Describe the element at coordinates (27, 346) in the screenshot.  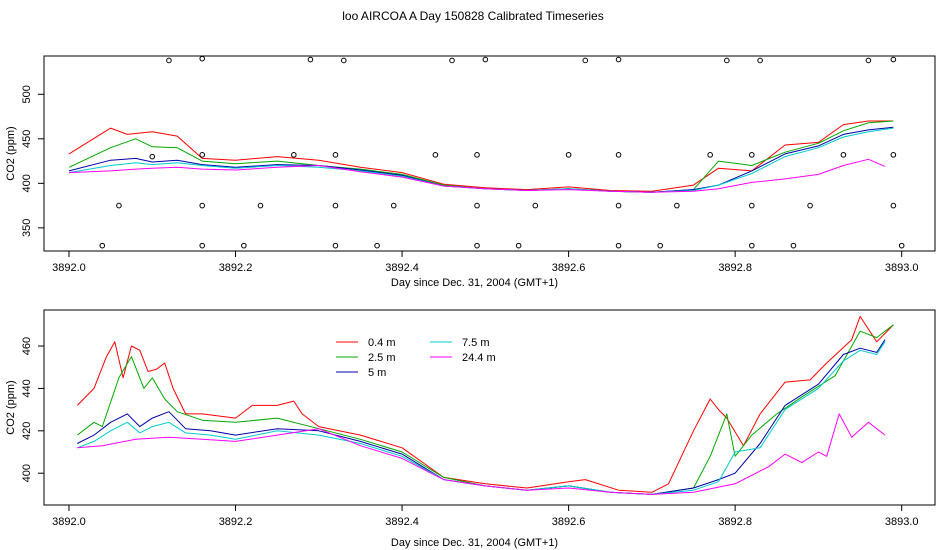
I see `chart1-y-tick-label: 460` at that location.